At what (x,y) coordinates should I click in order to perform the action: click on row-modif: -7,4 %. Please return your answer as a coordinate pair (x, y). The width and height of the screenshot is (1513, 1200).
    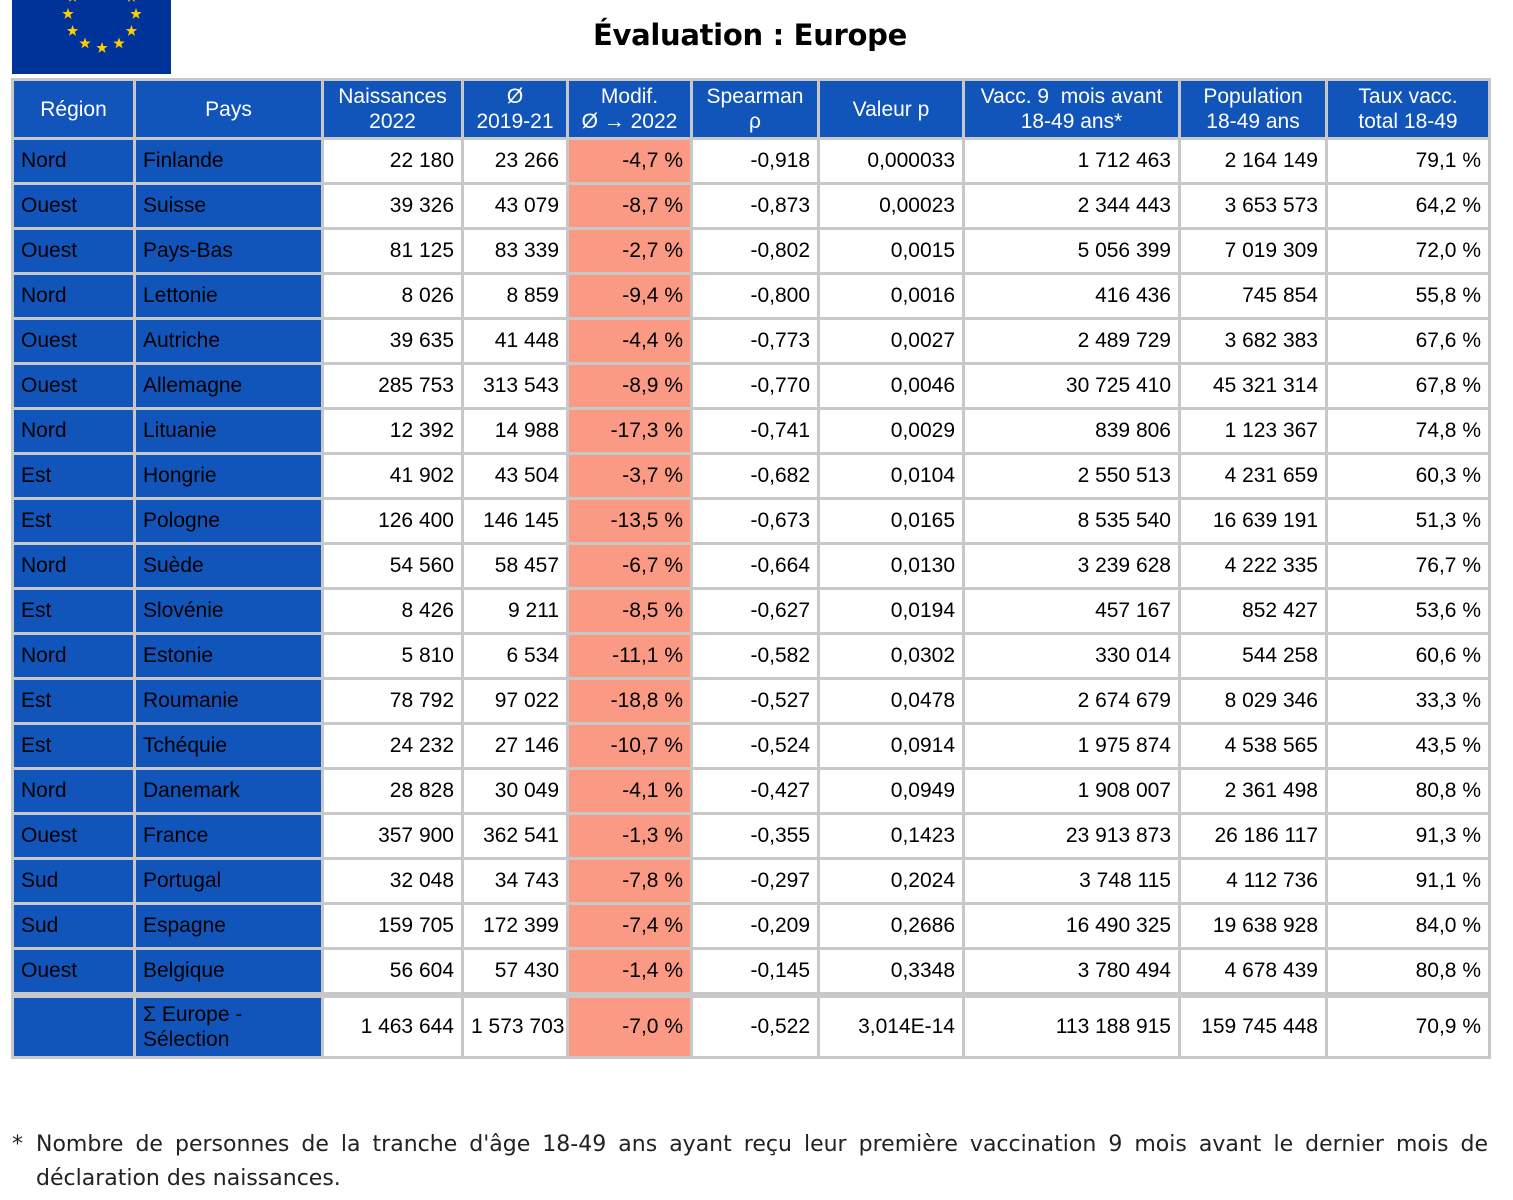
    Looking at the image, I should click on (629, 926).